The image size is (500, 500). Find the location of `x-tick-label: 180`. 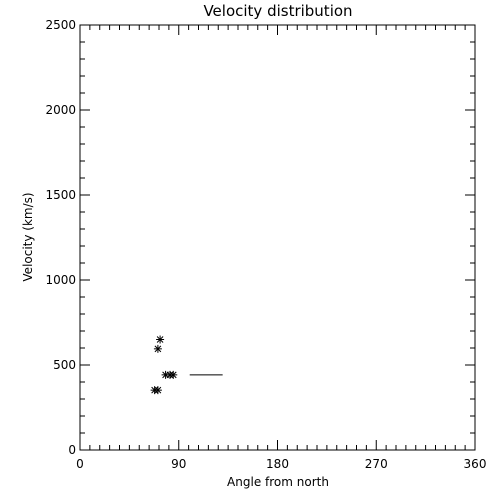

x-tick-label: 180 is located at coordinates (277, 464).